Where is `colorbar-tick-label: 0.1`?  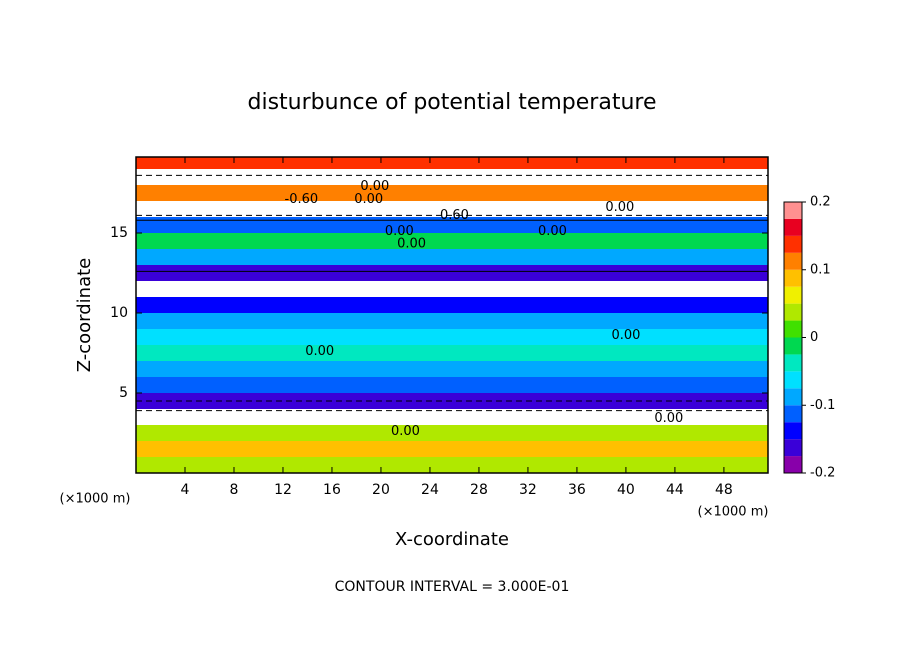 colorbar-tick-label: 0.1 is located at coordinates (820, 269).